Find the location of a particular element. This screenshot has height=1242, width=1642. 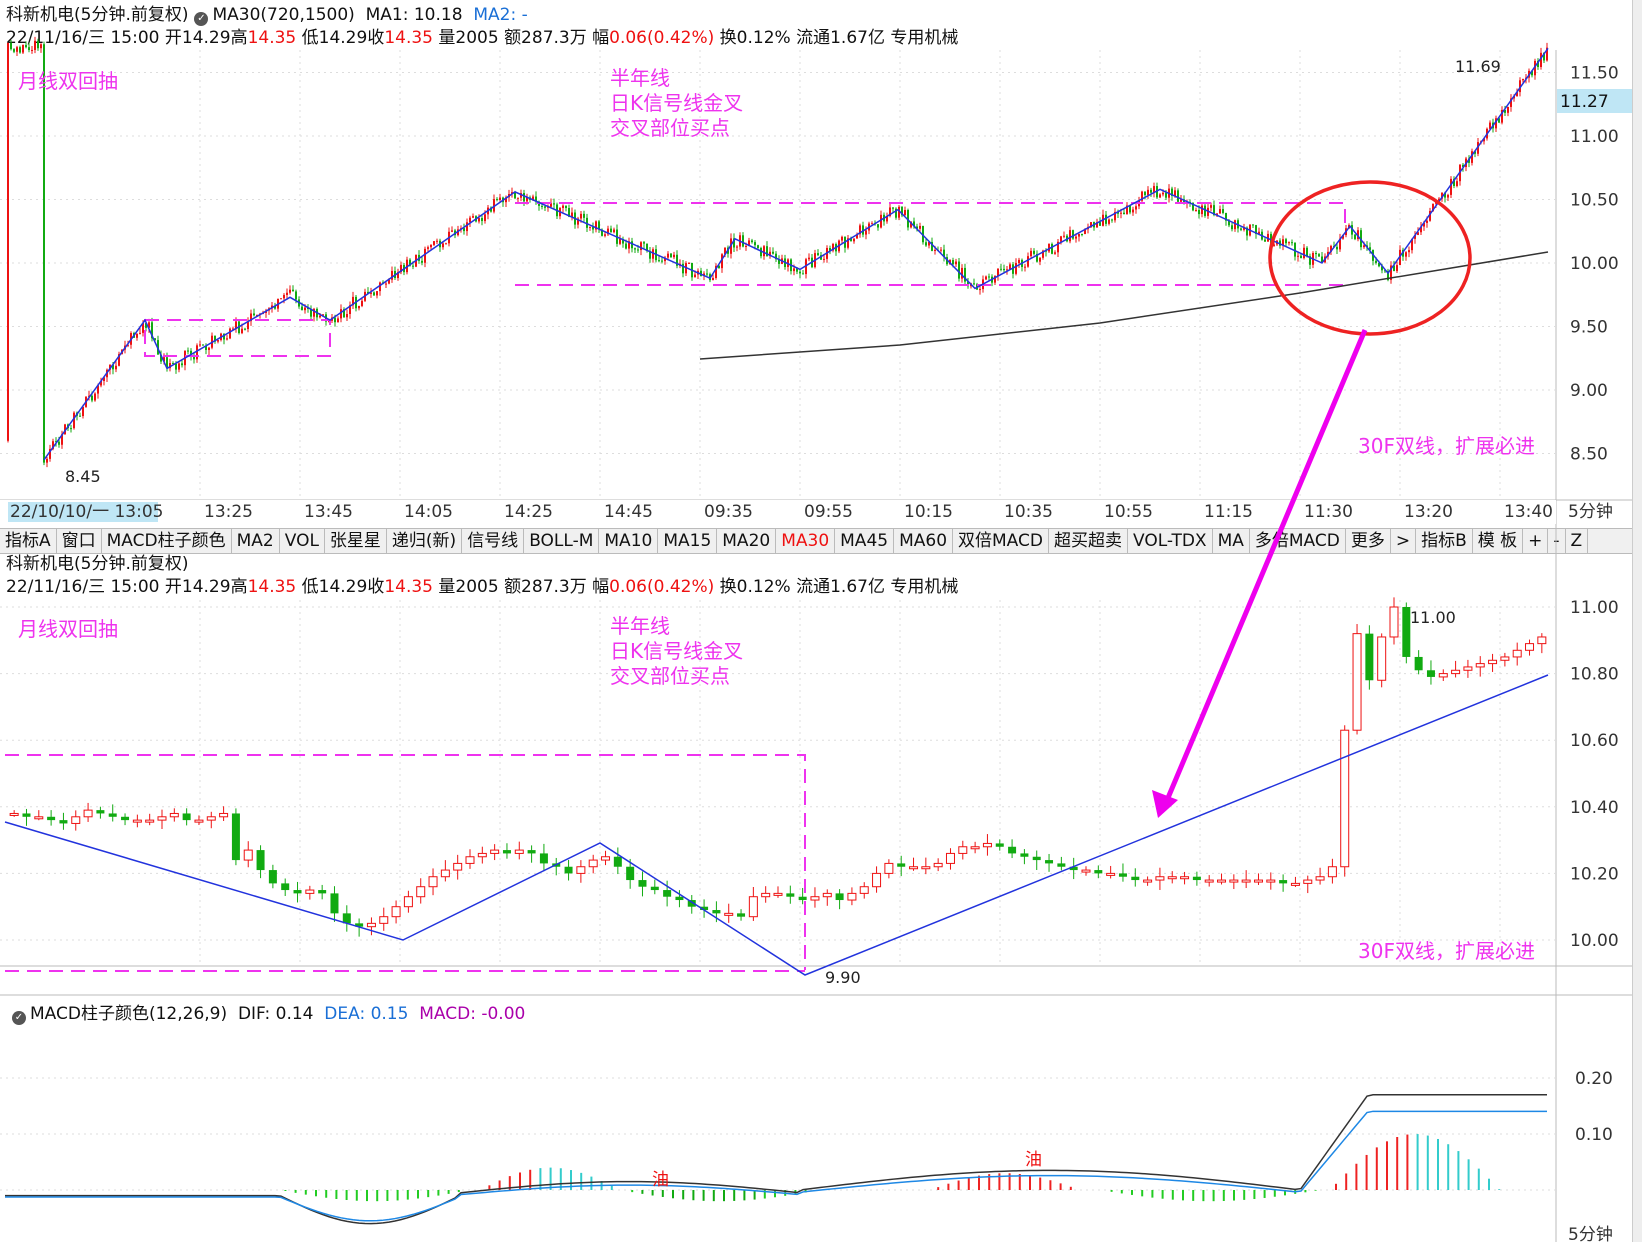

toolbar-item-4: VOL is located at coordinates (302, 541).